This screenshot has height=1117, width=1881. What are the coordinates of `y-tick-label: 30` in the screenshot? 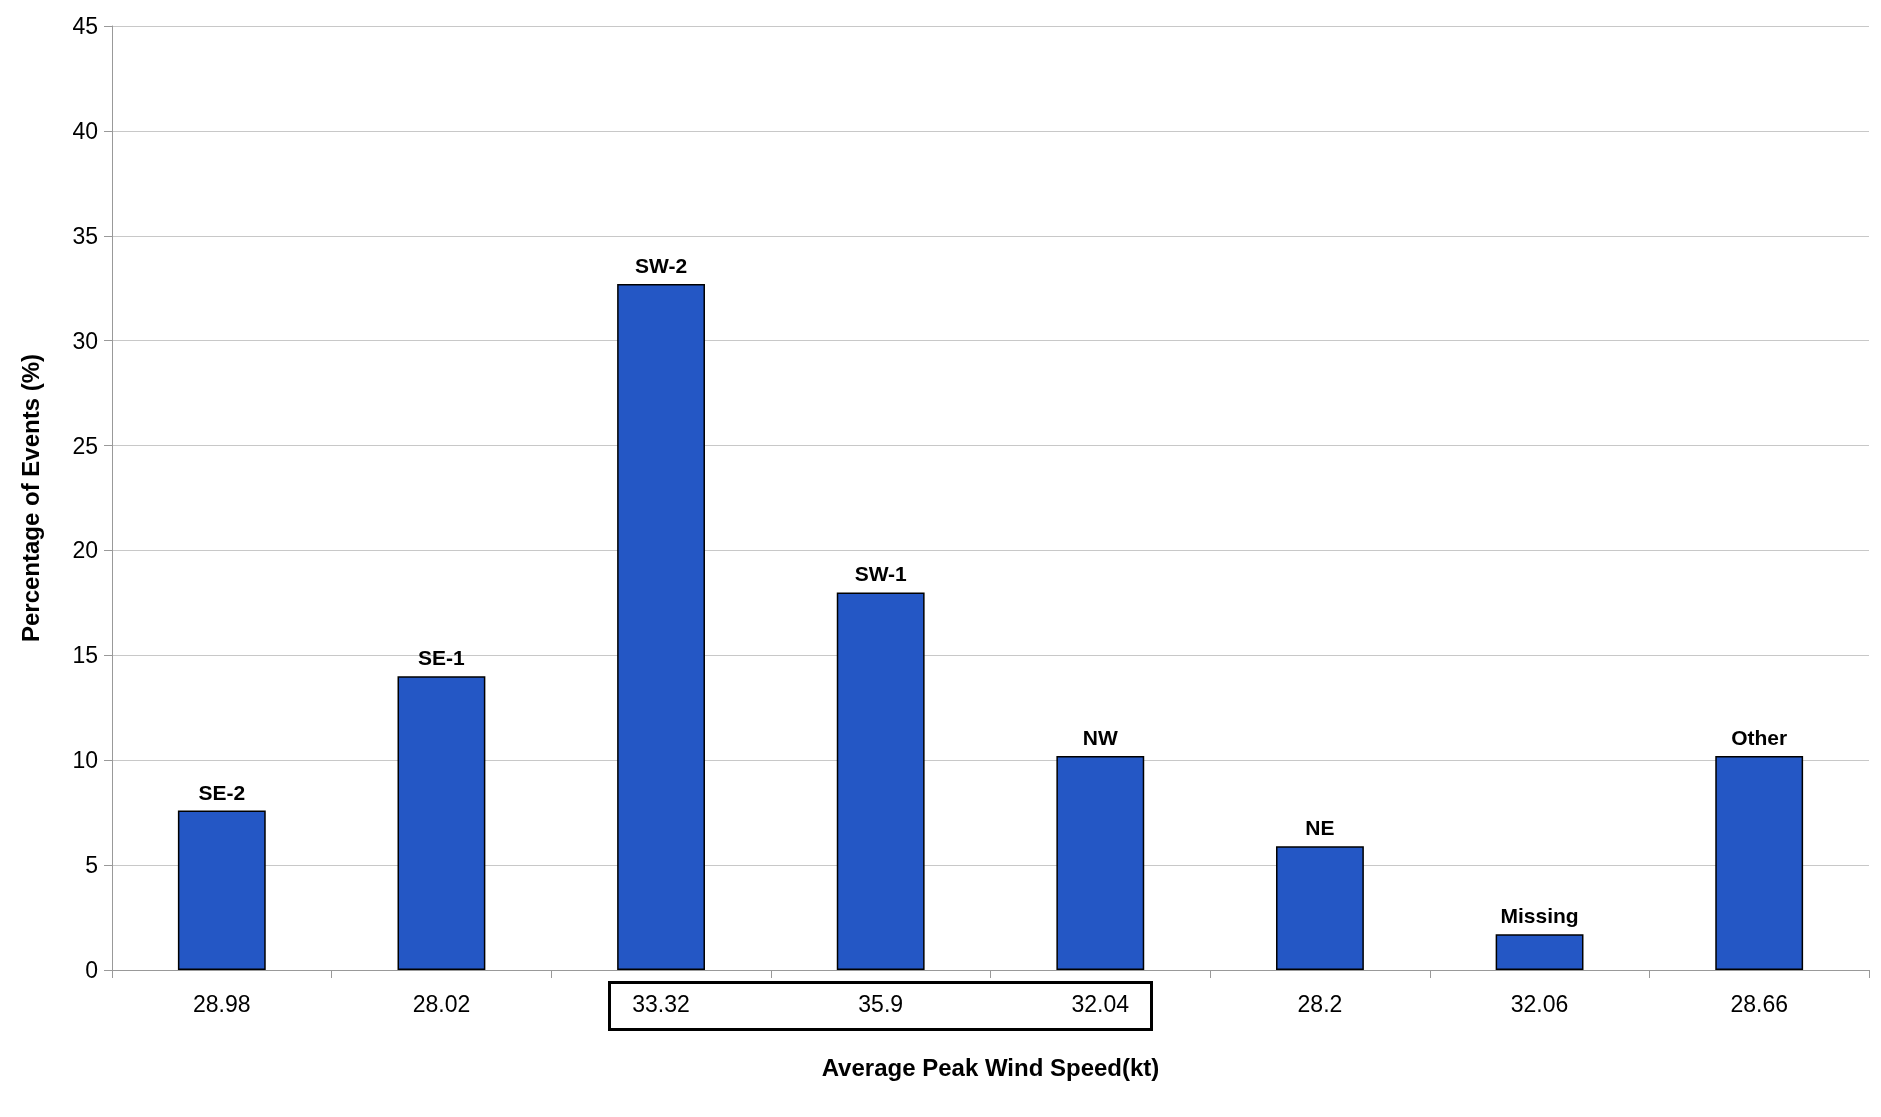 It's located at (85, 340).